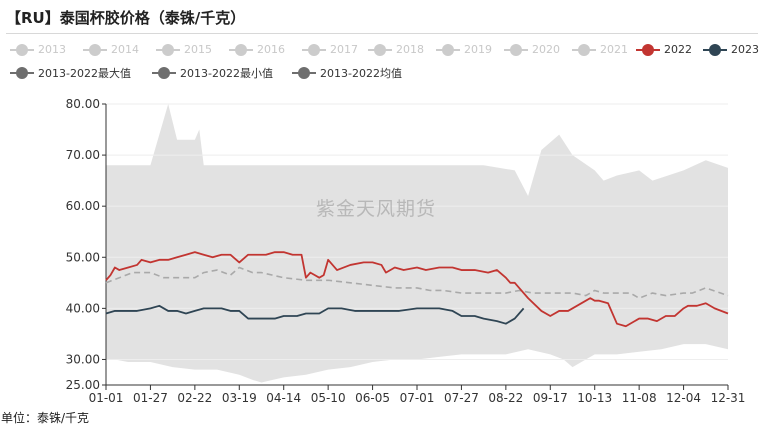  Describe the element at coordinates (125, 49) in the screenshot. I see `legend-label: 2014` at that location.